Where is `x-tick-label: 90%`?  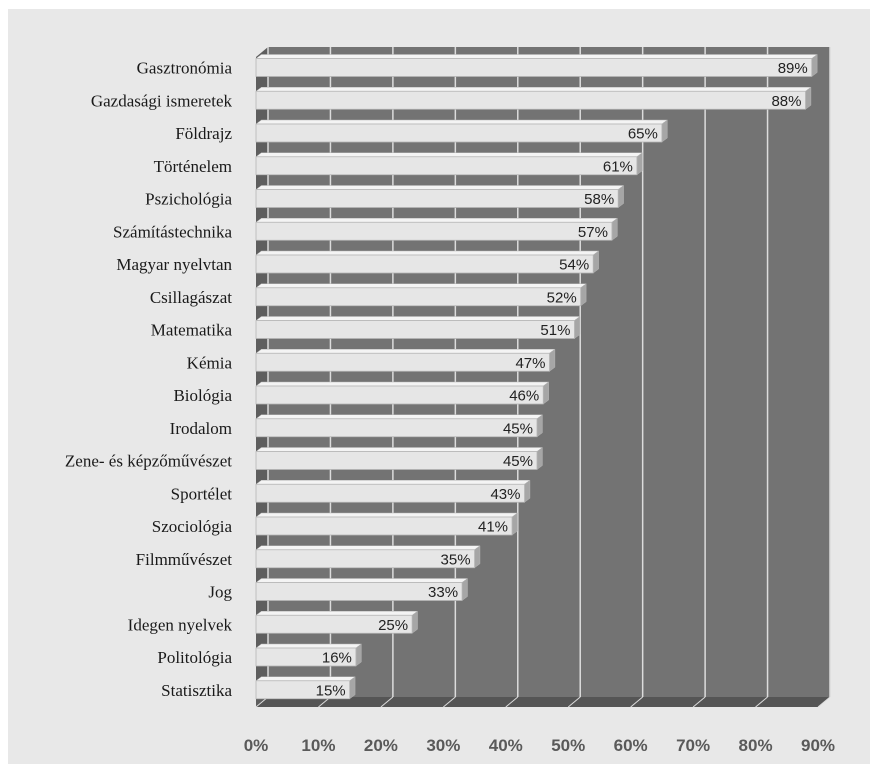
x-tick-label: 90% is located at coordinates (818, 745).